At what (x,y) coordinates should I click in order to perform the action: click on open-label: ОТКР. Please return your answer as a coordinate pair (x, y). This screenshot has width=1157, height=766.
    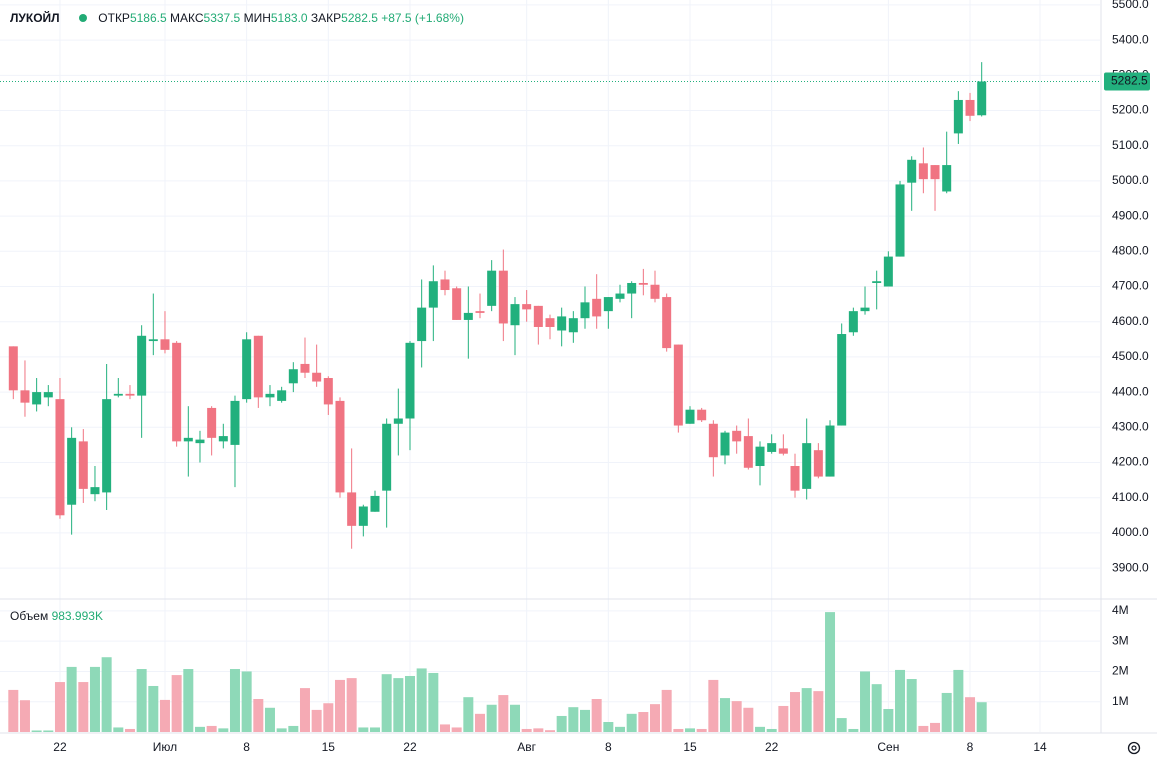
    Looking at the image, I should click on (114, 18).